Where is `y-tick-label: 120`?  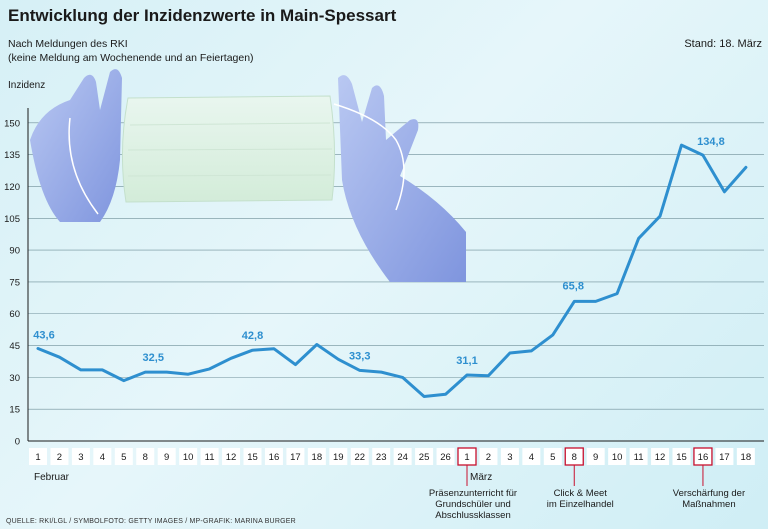
y-tick-label: 120 is located at coordinates (12, 187).